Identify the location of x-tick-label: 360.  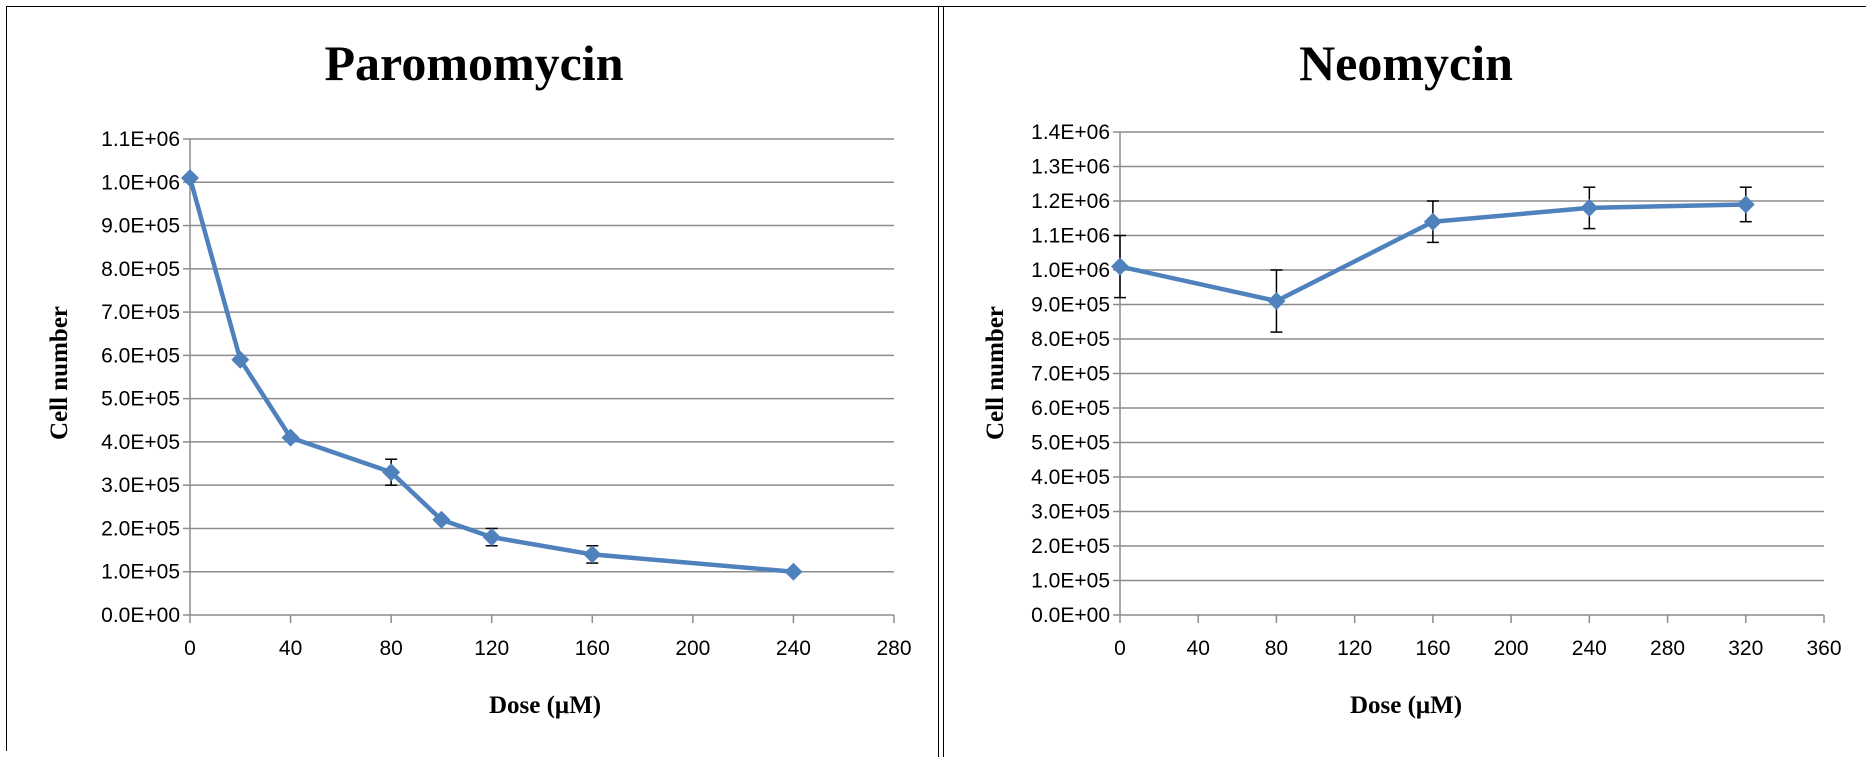
(1823, 648).